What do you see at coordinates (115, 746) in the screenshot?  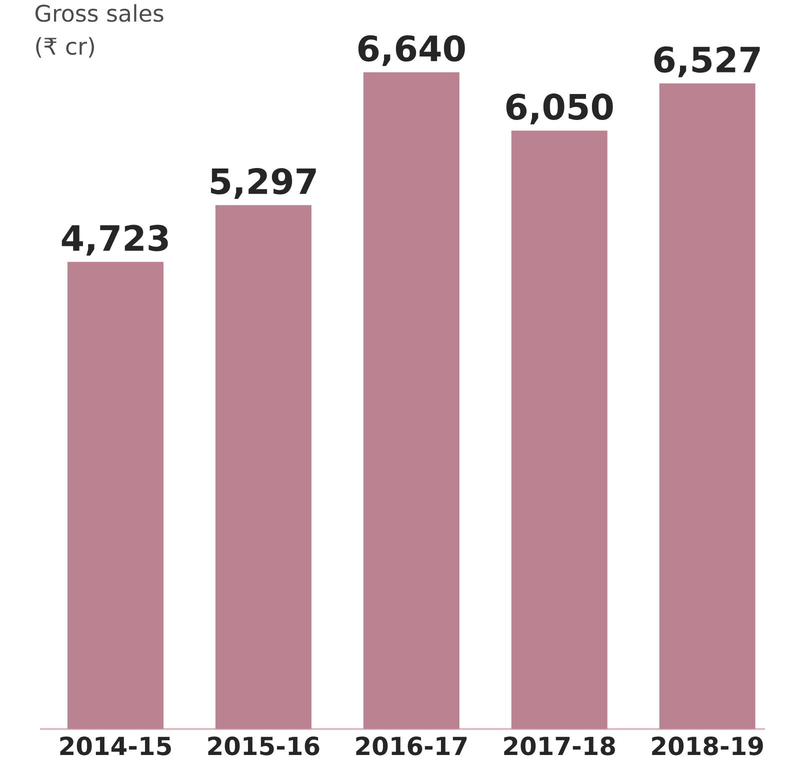 I see `x-tick-label: 2014-15` at bounding box center [115, 746].